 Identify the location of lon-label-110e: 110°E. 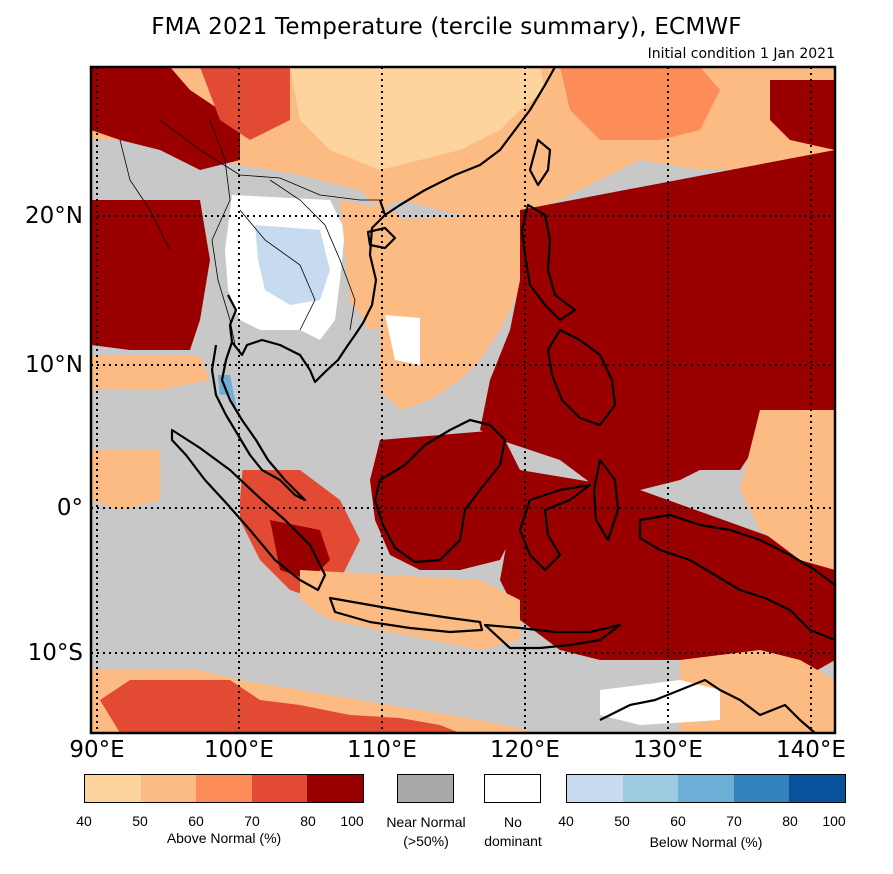
(382, 750).